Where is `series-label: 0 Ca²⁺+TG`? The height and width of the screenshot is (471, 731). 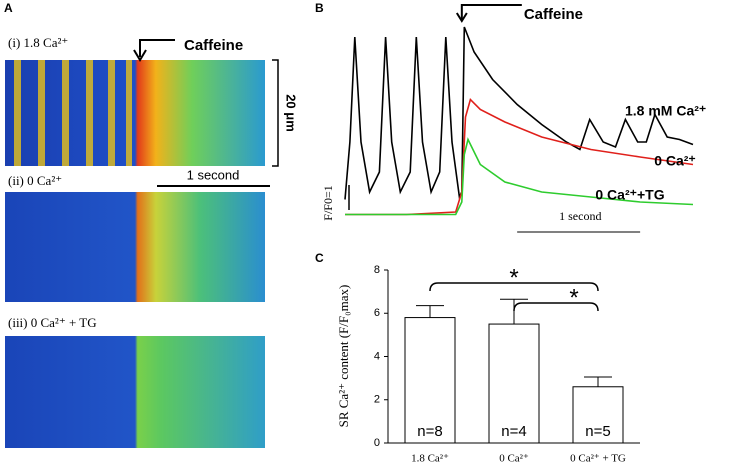 series-label: 0 Ca²⁺+TG is located at coordinates (629, 195).